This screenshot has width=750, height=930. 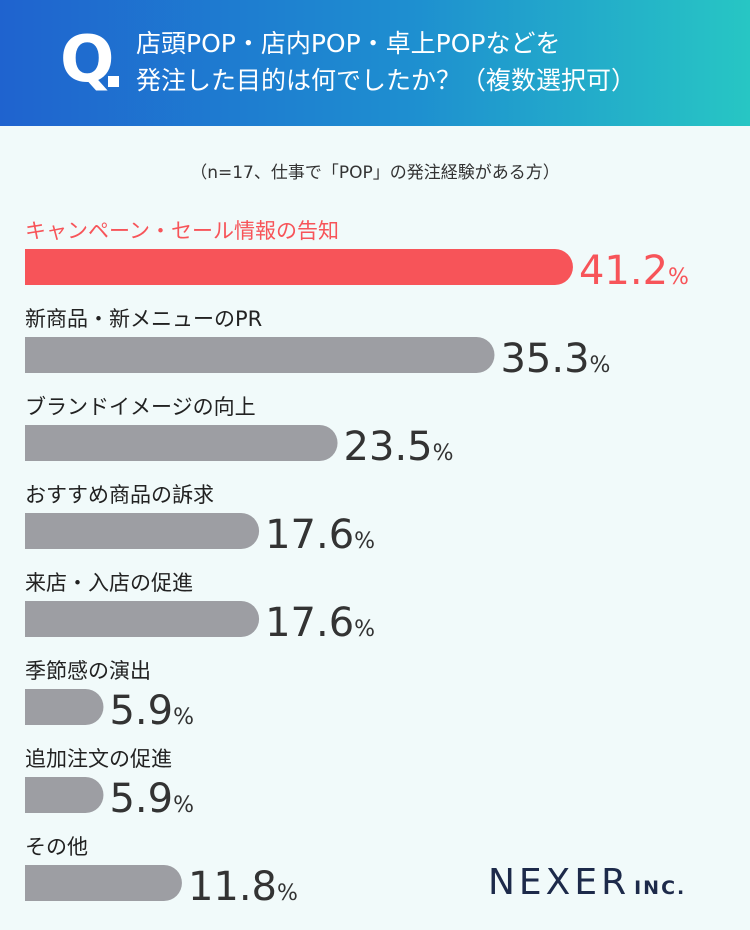 What do you see at coordinates (113, 81) in the screenshot?
I see `q-dot-icon` at bounding box center [113, 81].